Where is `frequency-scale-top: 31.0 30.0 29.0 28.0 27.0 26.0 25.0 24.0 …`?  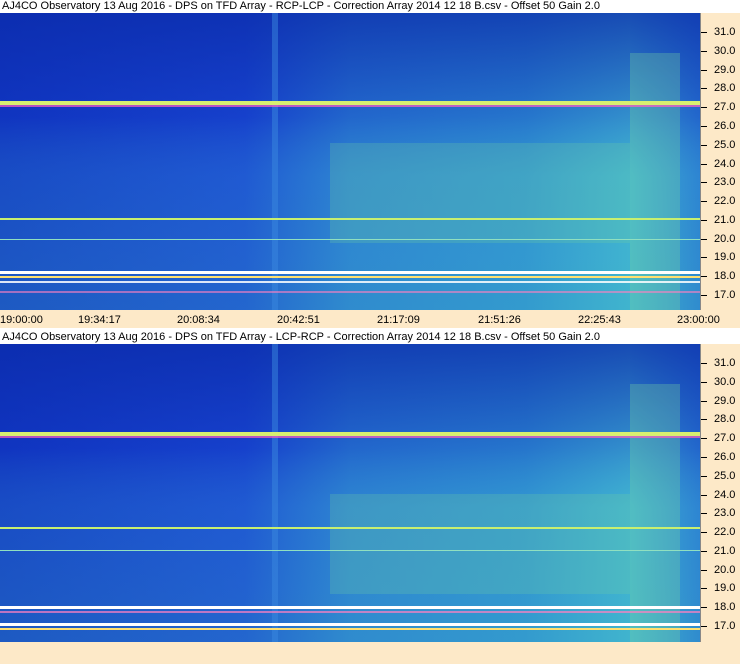
frequency-scale-top: 31.0 30.0 29.0 28.0 27.0 26.0 25.0 24.0 … is located at coordinates (720, 161).